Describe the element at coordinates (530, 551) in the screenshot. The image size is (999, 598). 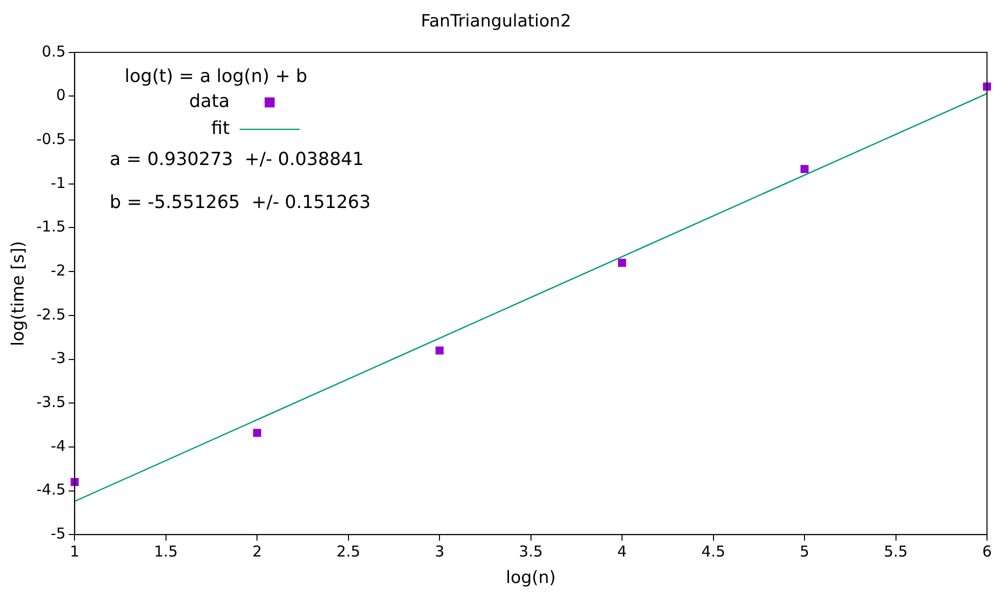
I see `x-tick-label: 3.5` at that location.